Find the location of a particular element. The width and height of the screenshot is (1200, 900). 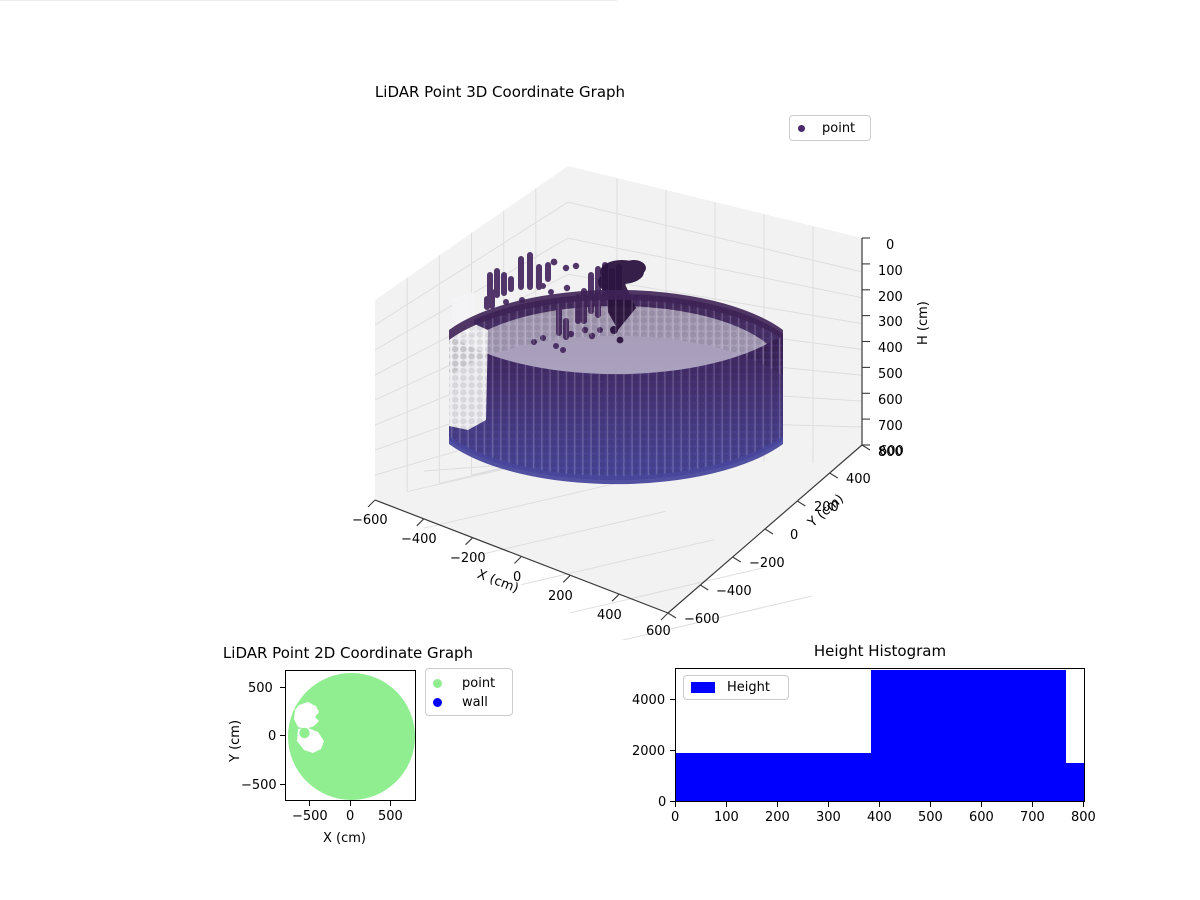

y-tick-1: −400 is located at coordinates (734, 591).